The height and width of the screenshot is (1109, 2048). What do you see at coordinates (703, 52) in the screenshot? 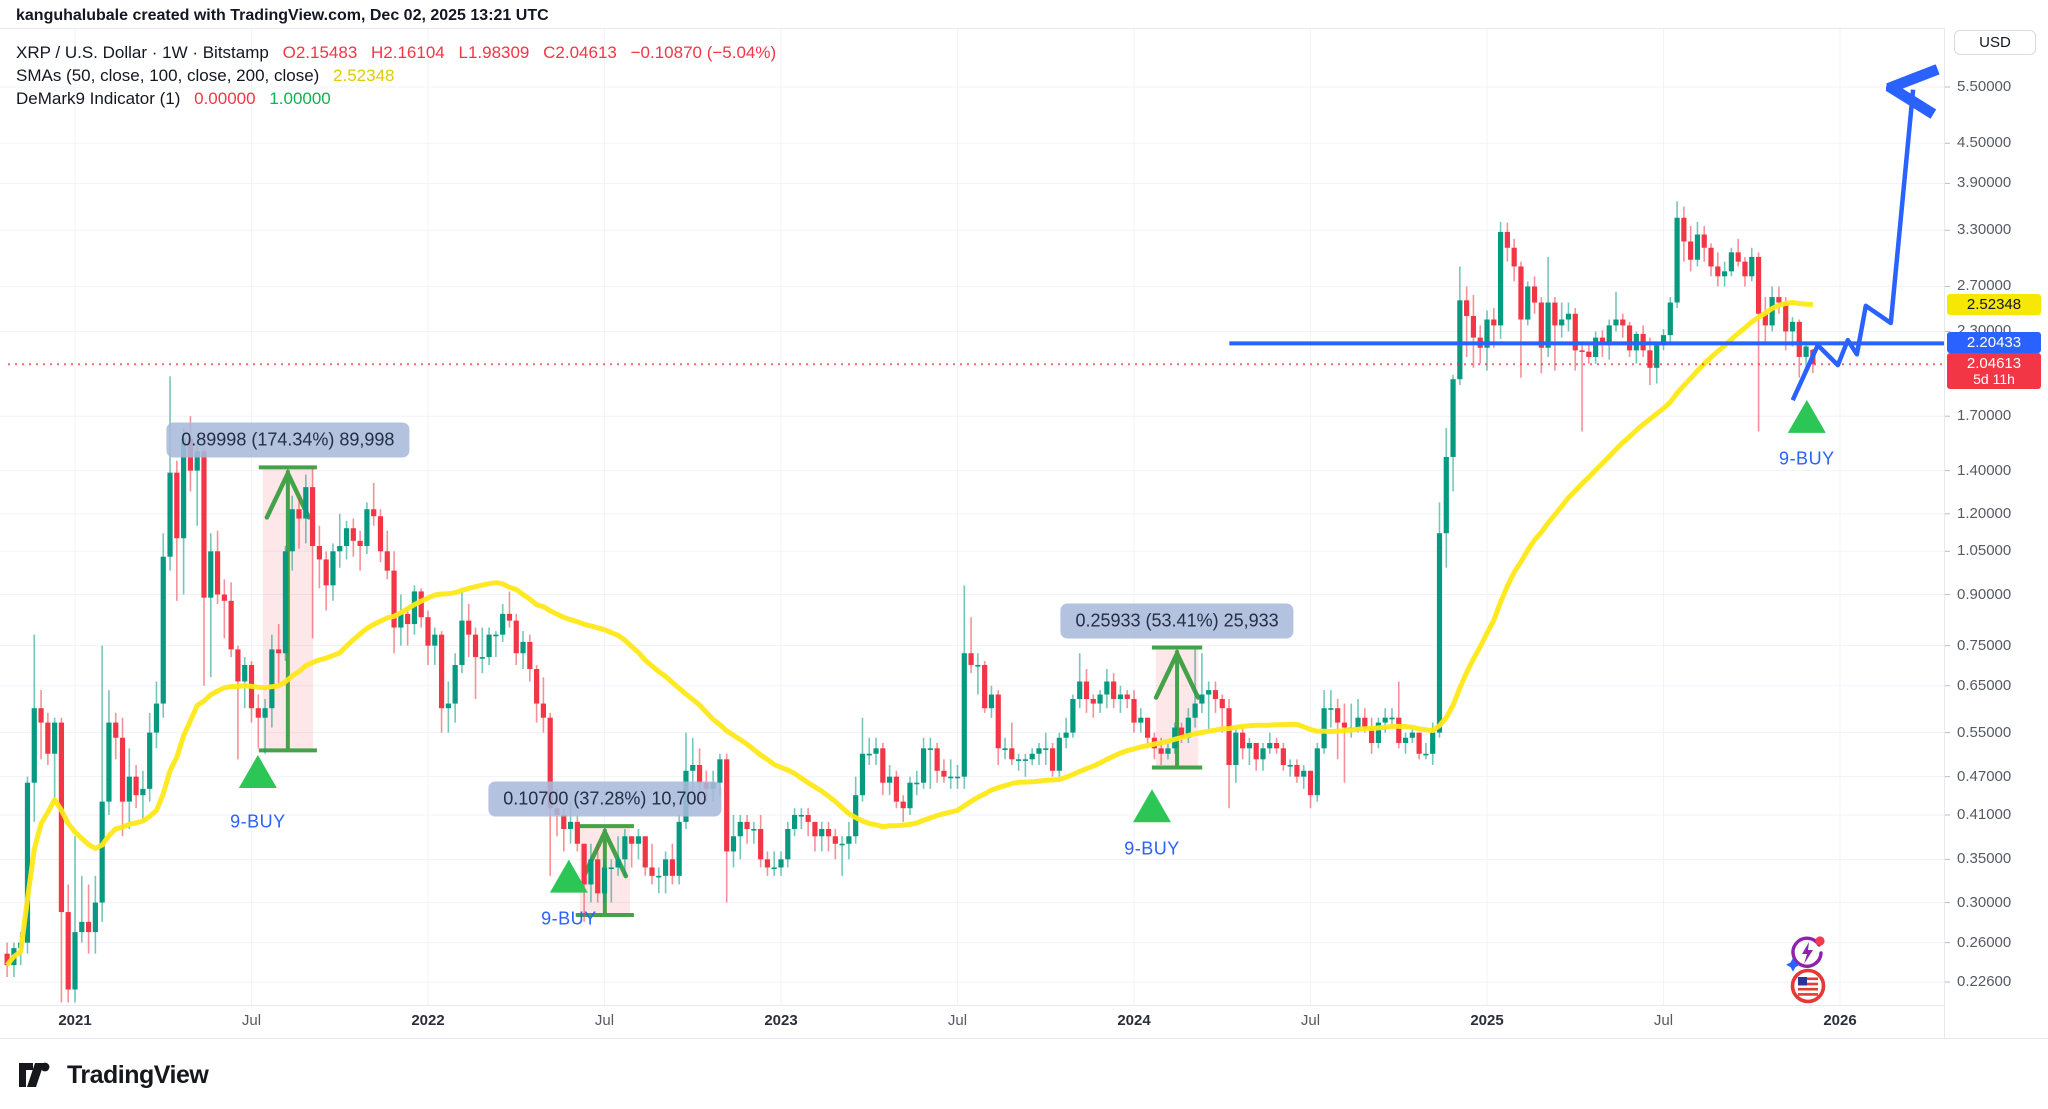
I see `change-value: −0.10870 (−5.04%)` at bounding box center [703, 52].